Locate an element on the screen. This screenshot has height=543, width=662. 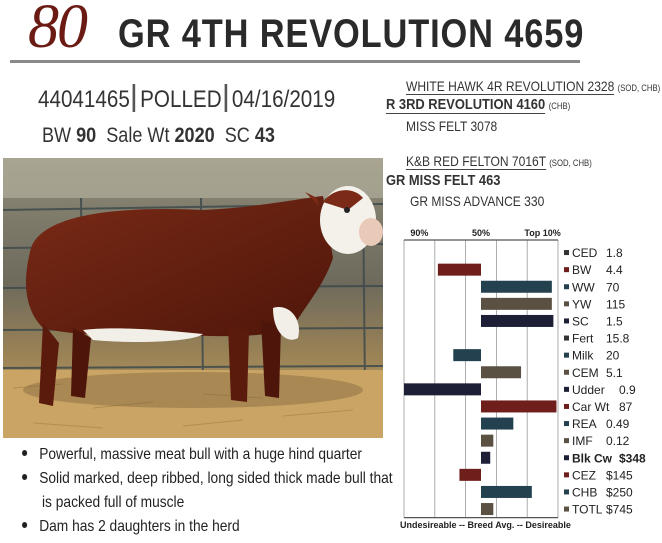
sale-wt-value: 2020 is located at coordinates (194, 135).